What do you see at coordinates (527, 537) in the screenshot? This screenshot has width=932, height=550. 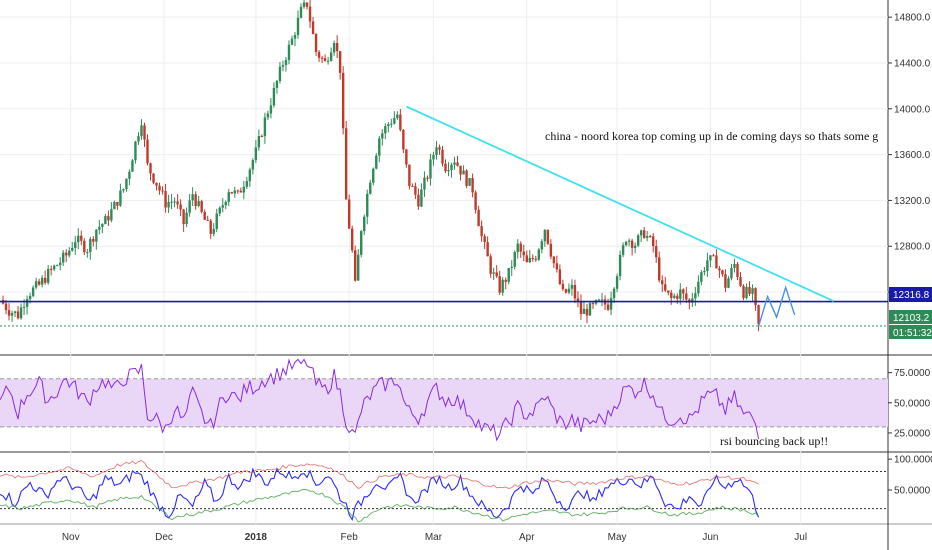 I see `x-tick-label: Apr` at bounding box center [527, 537].